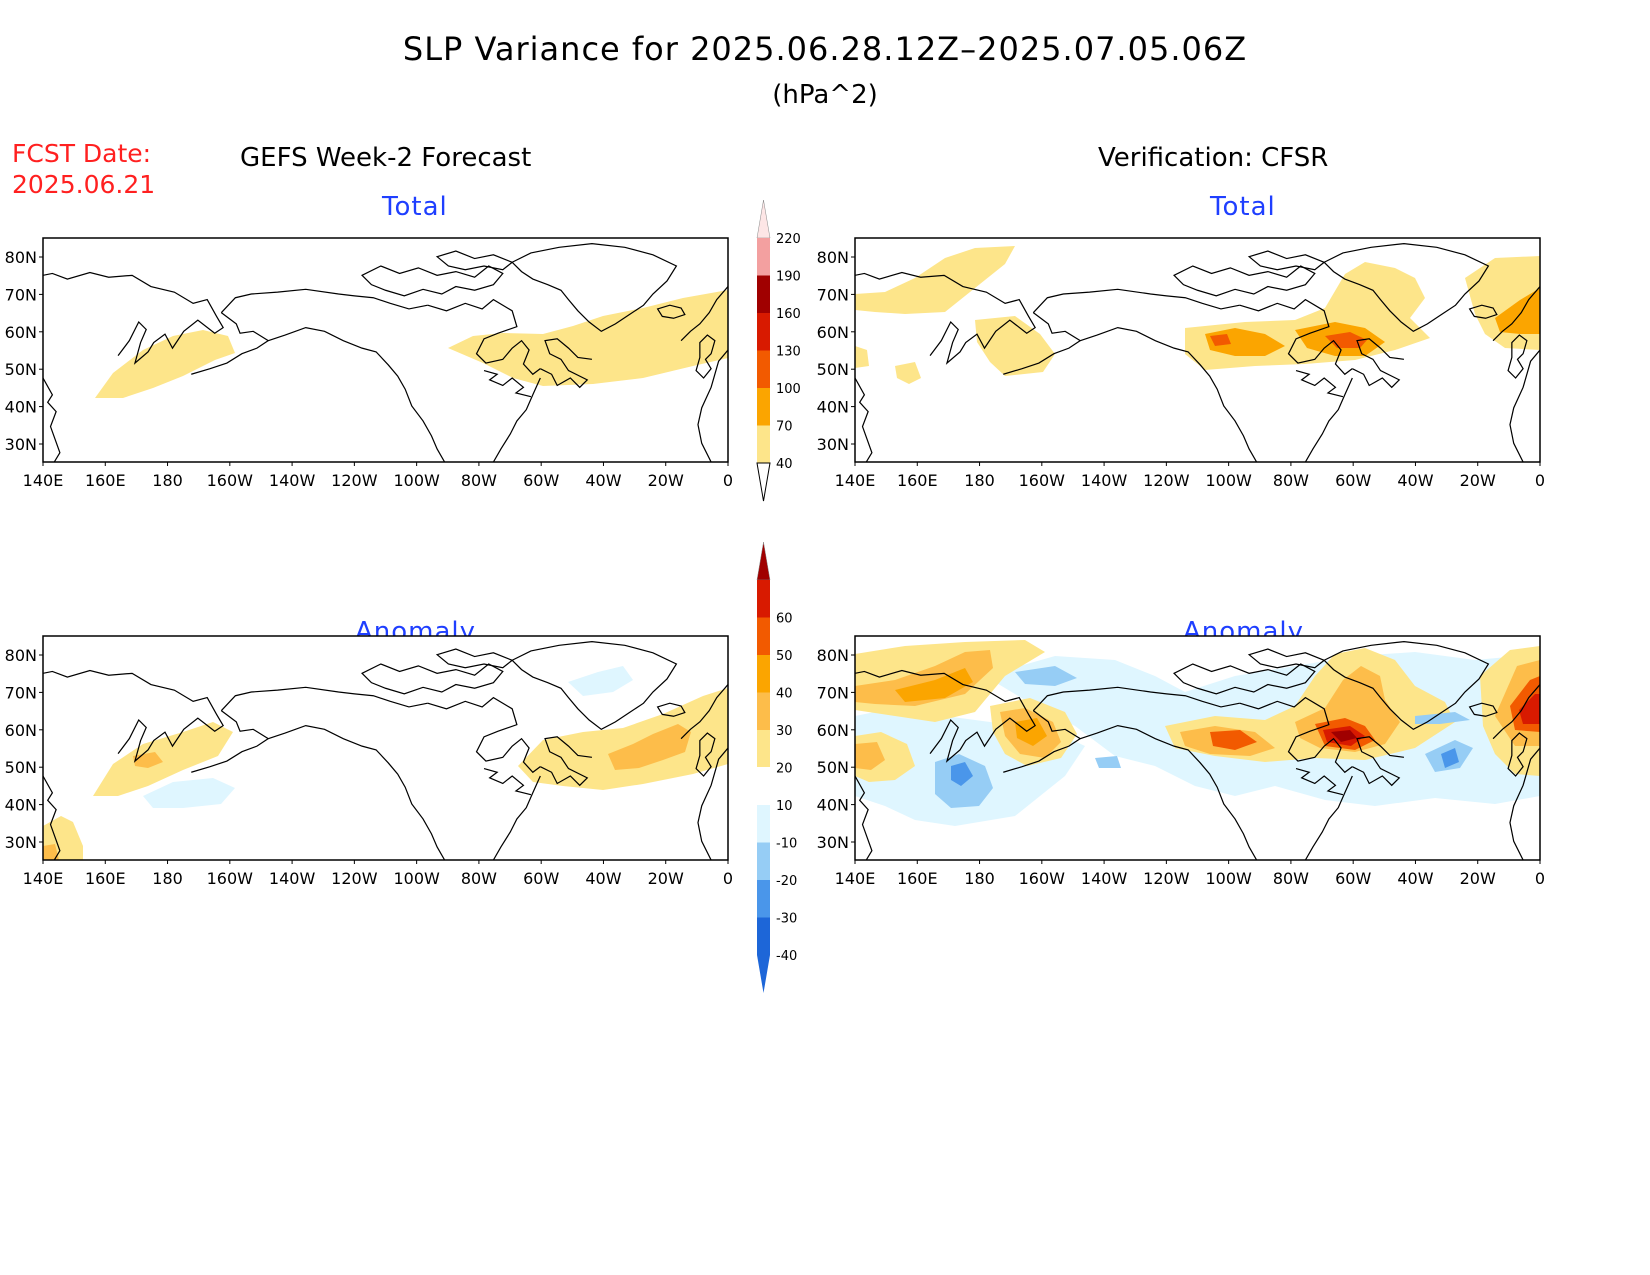 This screenshot has width=1650, height=1275. Describe the element at coordinates (385, 748) in the screenshot. I see `forecast-anomaly-map` at that location.